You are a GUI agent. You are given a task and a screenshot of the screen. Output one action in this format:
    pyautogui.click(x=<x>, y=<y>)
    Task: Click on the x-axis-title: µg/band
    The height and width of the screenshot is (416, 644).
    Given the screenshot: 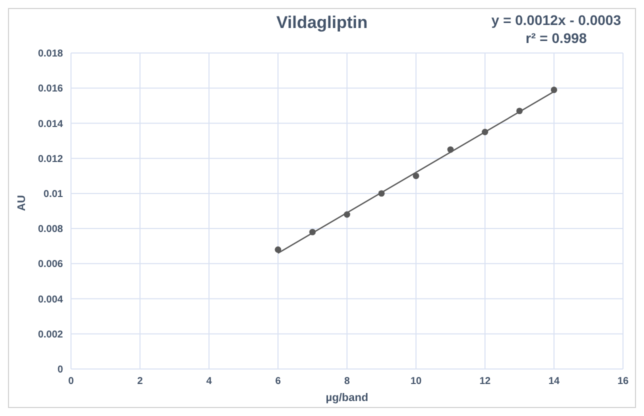 What is the action you would take?
    pyautogui.click(x=347, y=398)
    